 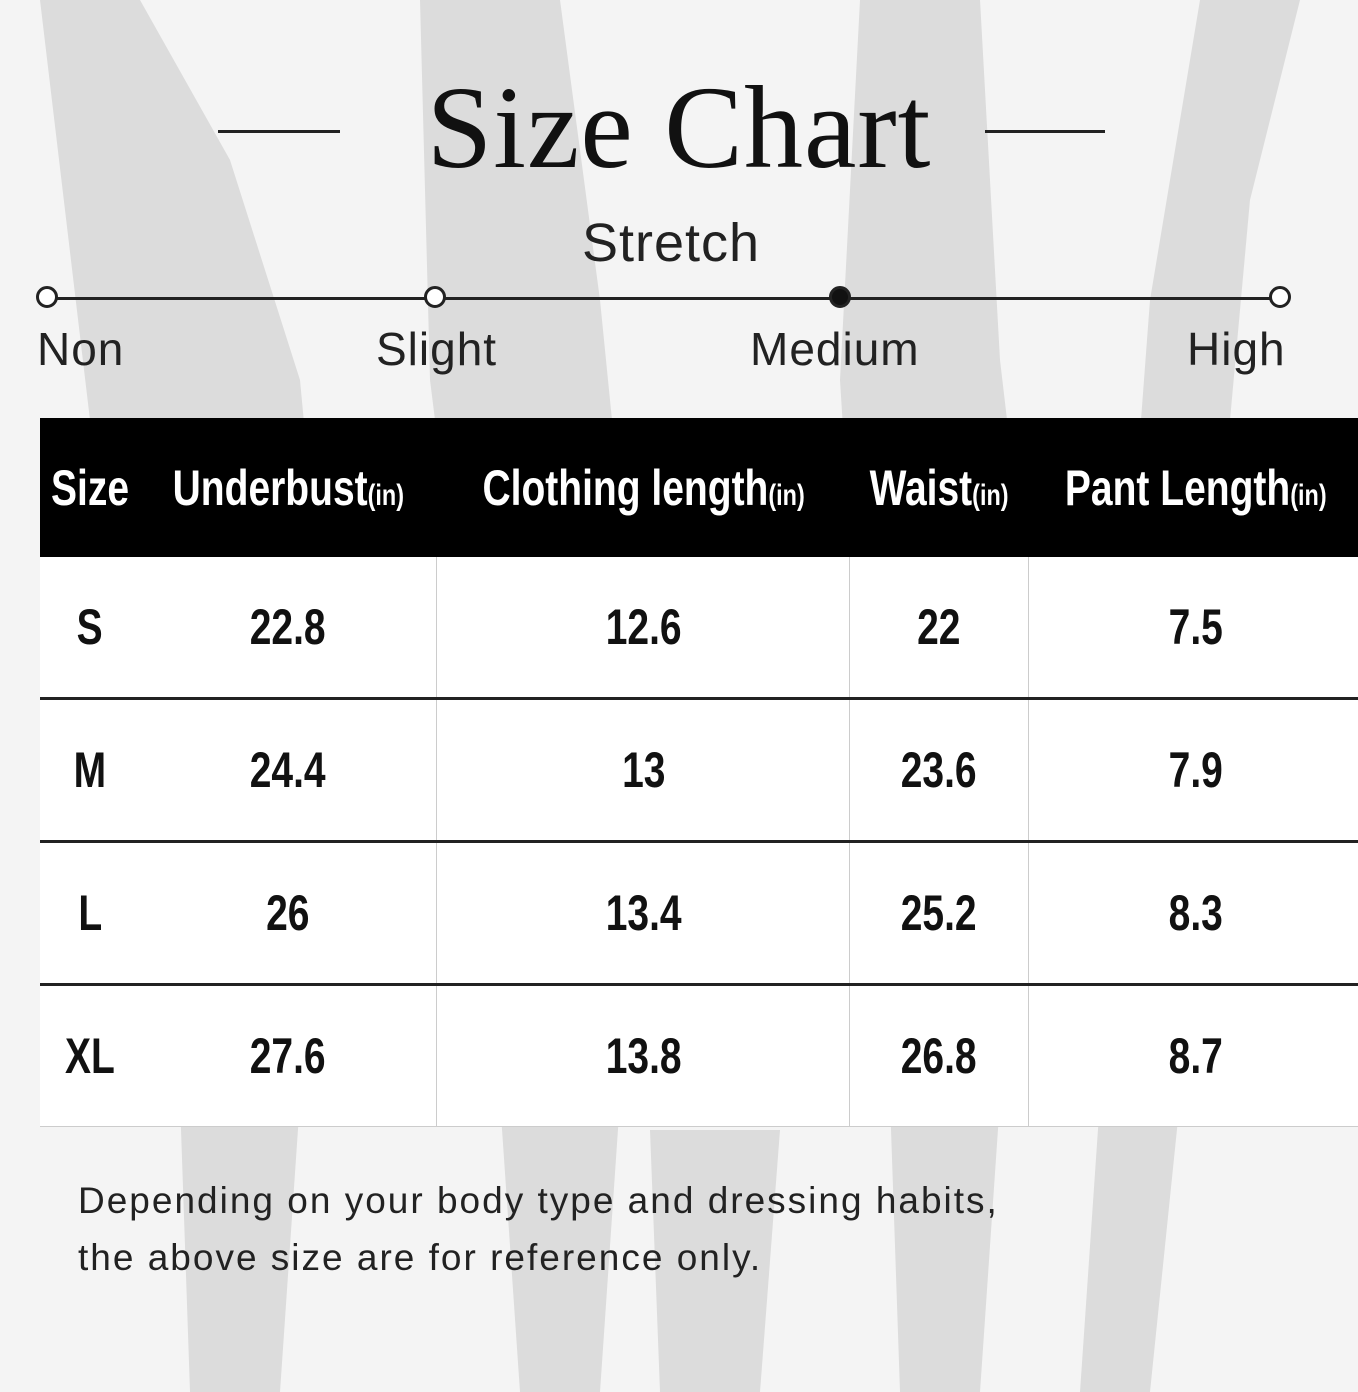 I want to click on stretch-scale-line, so click(x=663, y=298).